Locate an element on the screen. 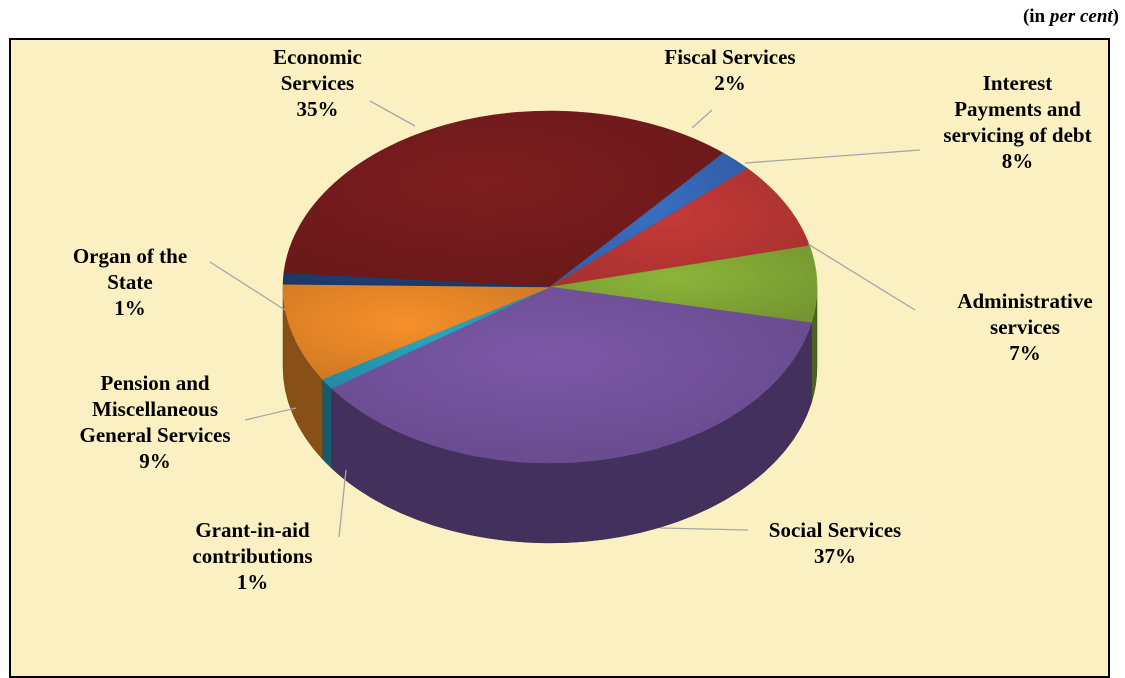 Image resolution: width=1125 pixels, height=678 pixels. unit-prefix: (in is located at coordinates (1036, 16).